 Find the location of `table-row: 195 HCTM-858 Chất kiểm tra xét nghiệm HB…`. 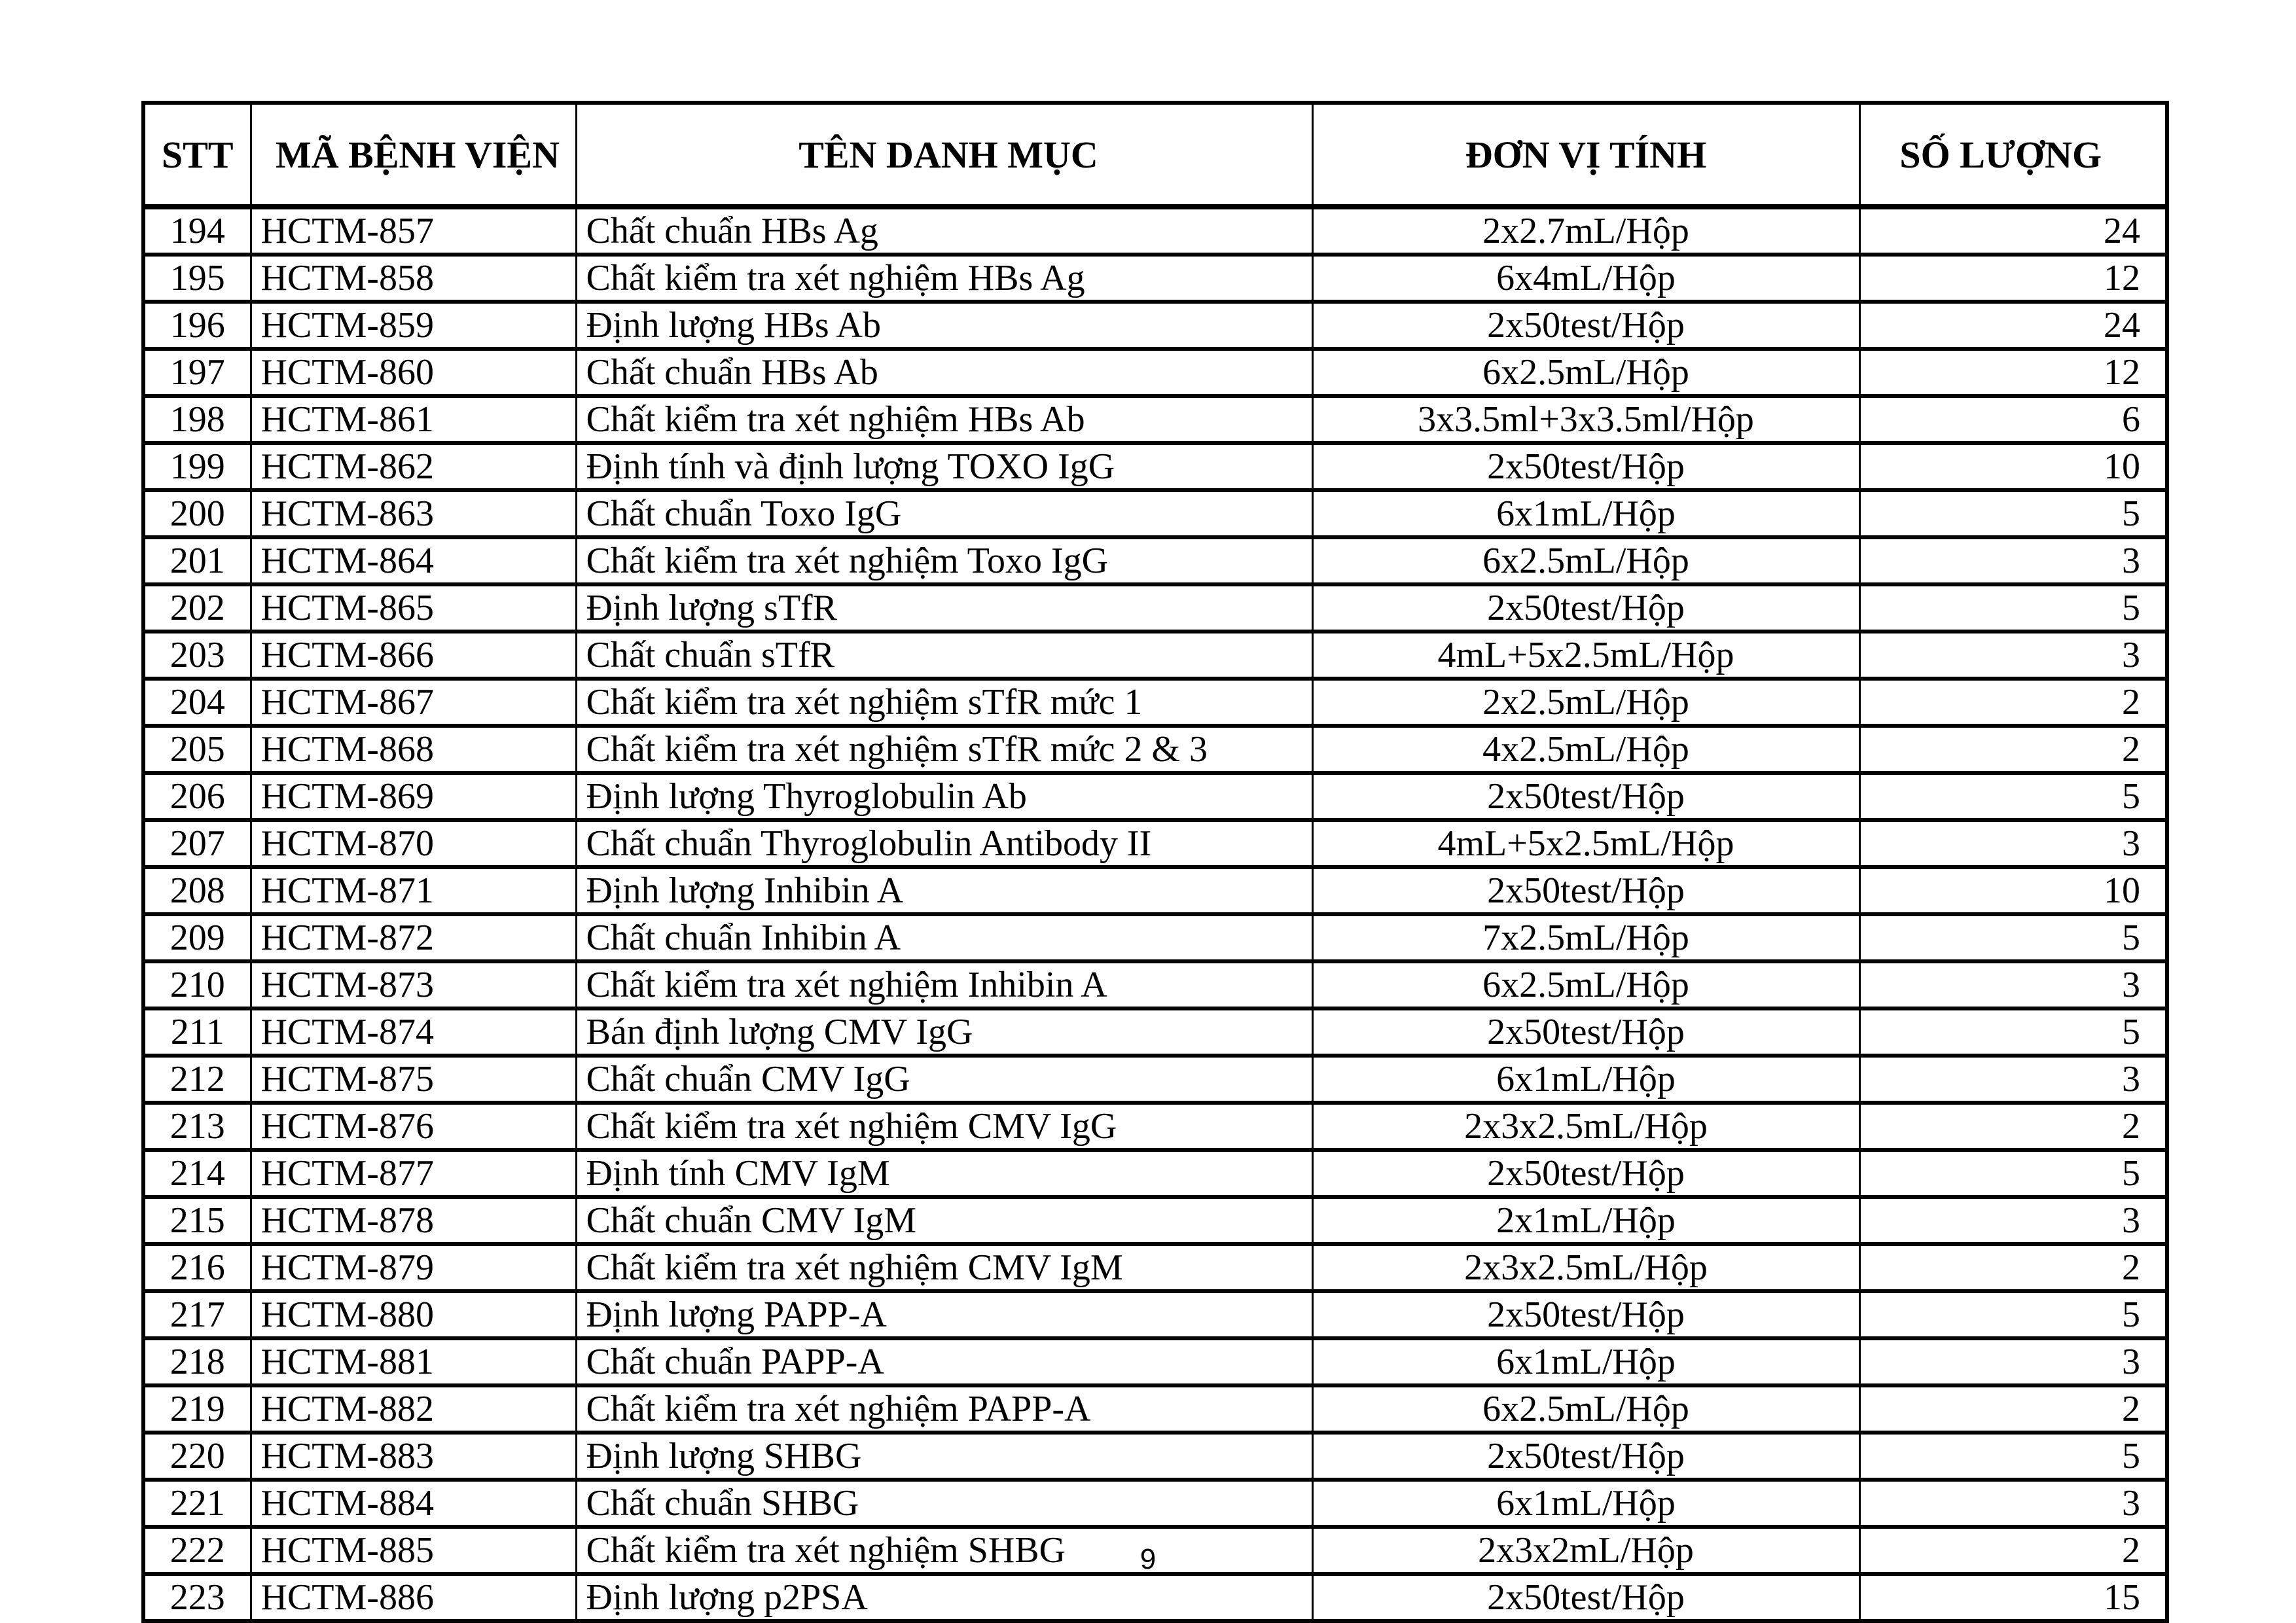

table-row: 195 HCTM-858 Chất kiểm tra xét nghiệm HB… is located at coordinates (1155, 278).